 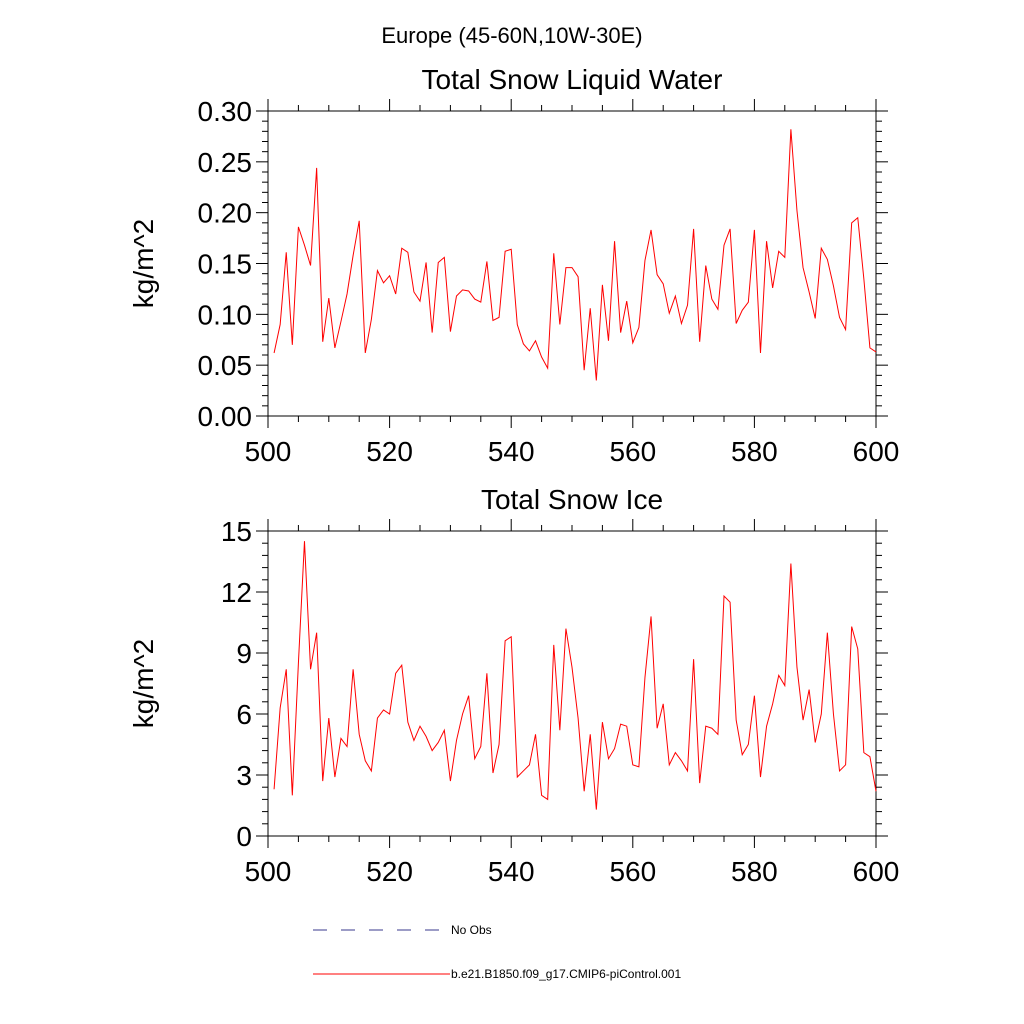 I want to click on chart-ice-ytick-label: 6, so click(x=244, y=714).